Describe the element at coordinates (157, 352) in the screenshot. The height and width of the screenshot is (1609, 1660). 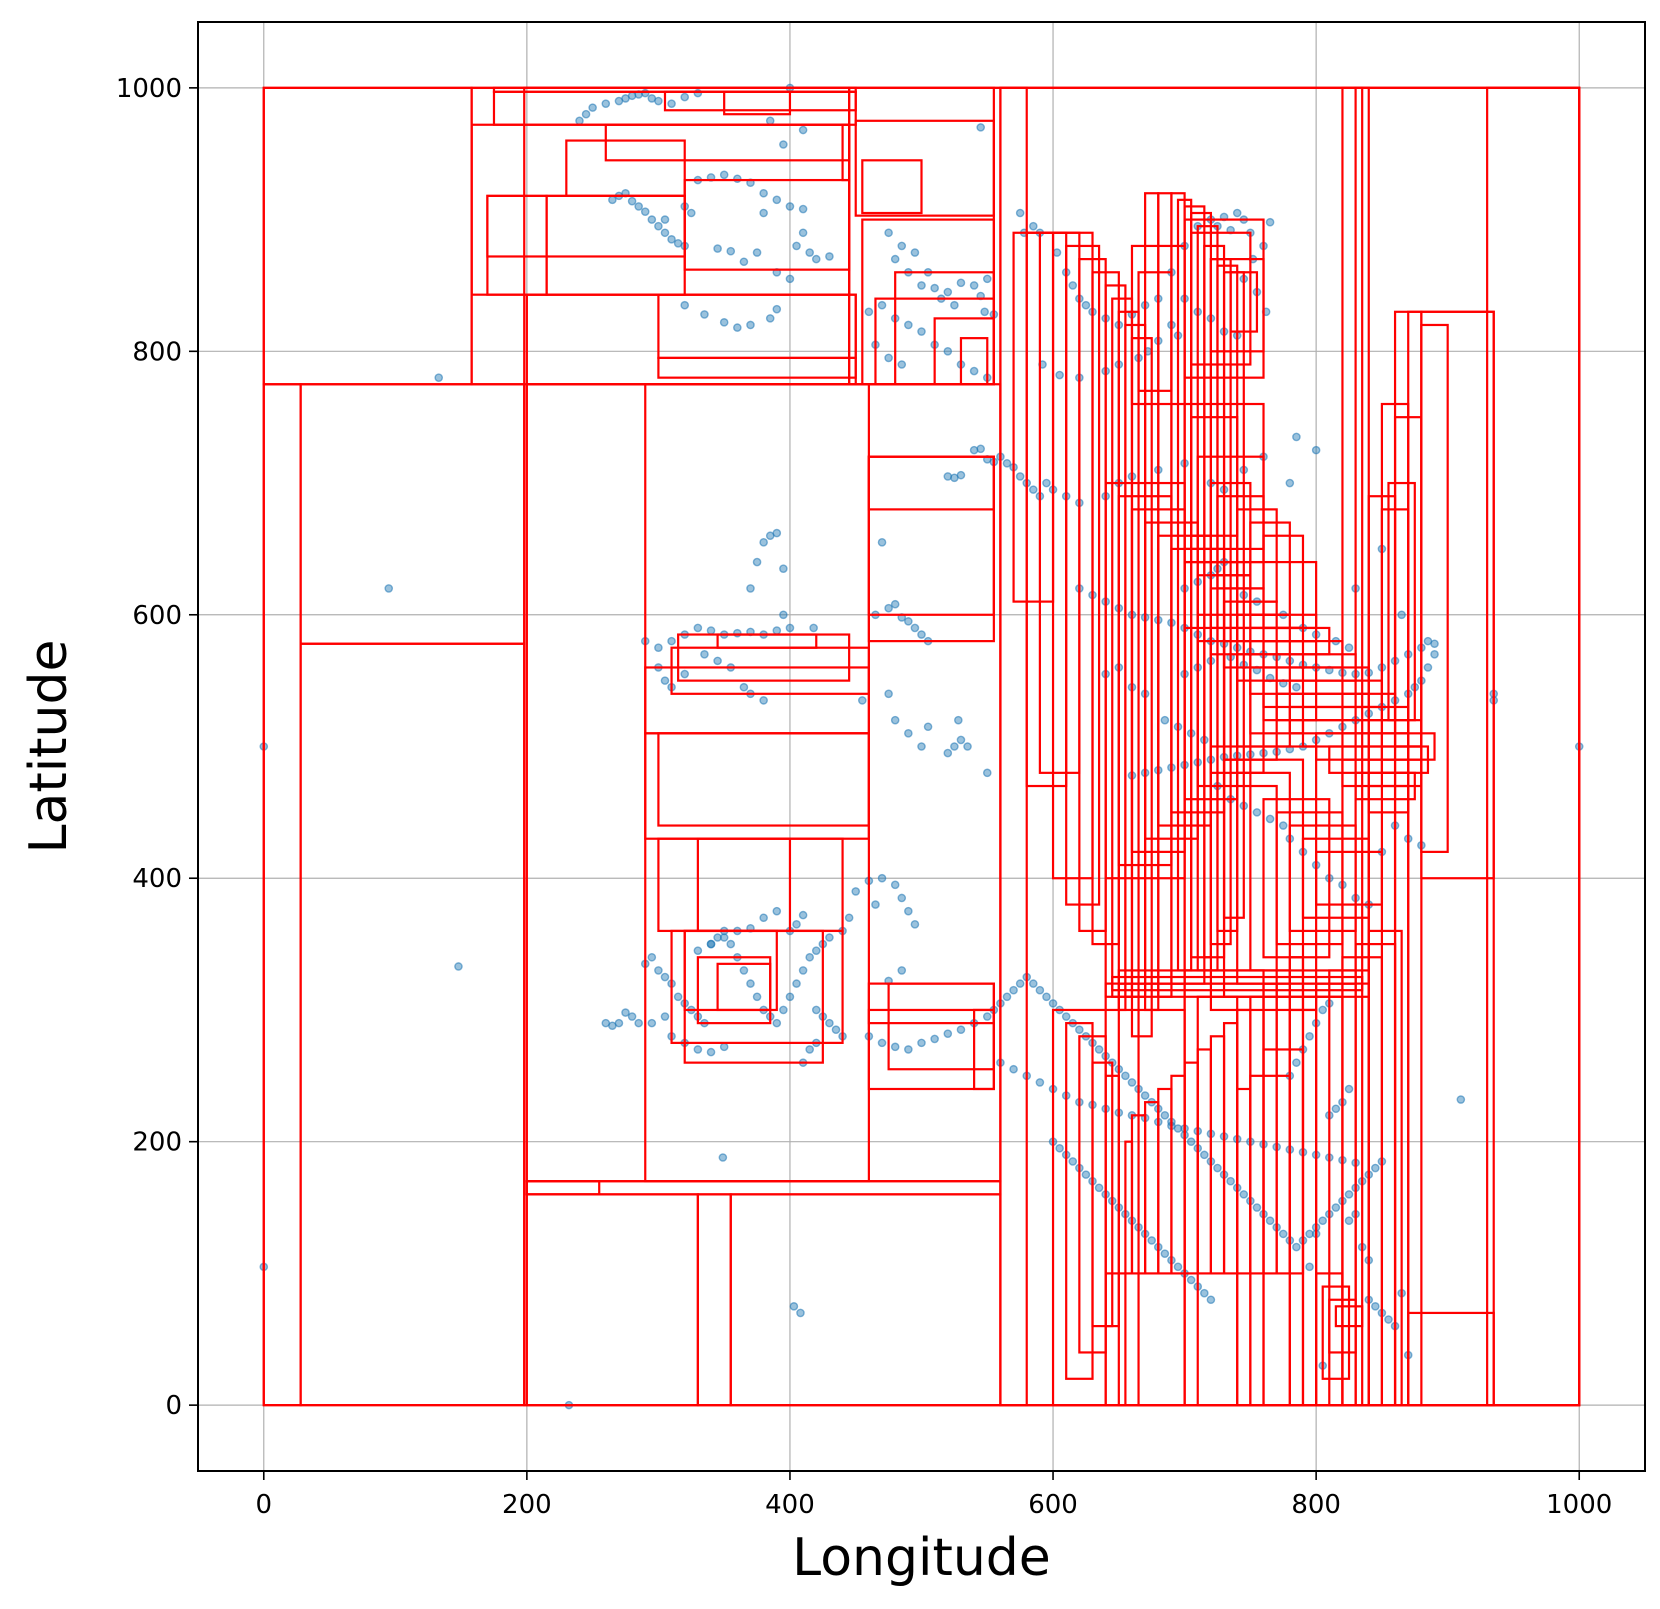
I see `y-tick-label: 800` at that location.